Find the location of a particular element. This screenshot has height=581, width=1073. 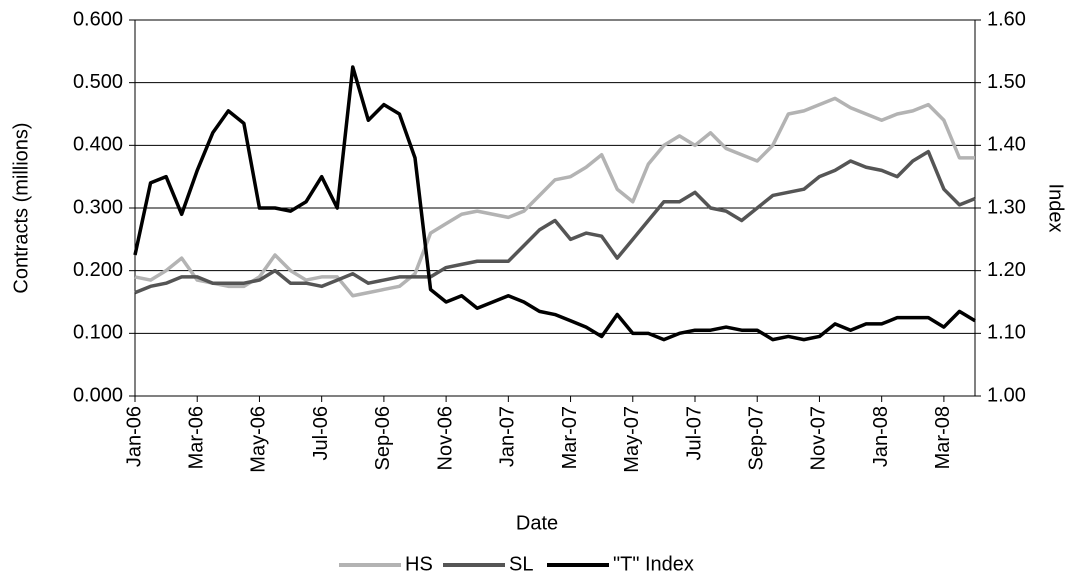

x-tick-label: May-07 is located at coordinates (632, 439).